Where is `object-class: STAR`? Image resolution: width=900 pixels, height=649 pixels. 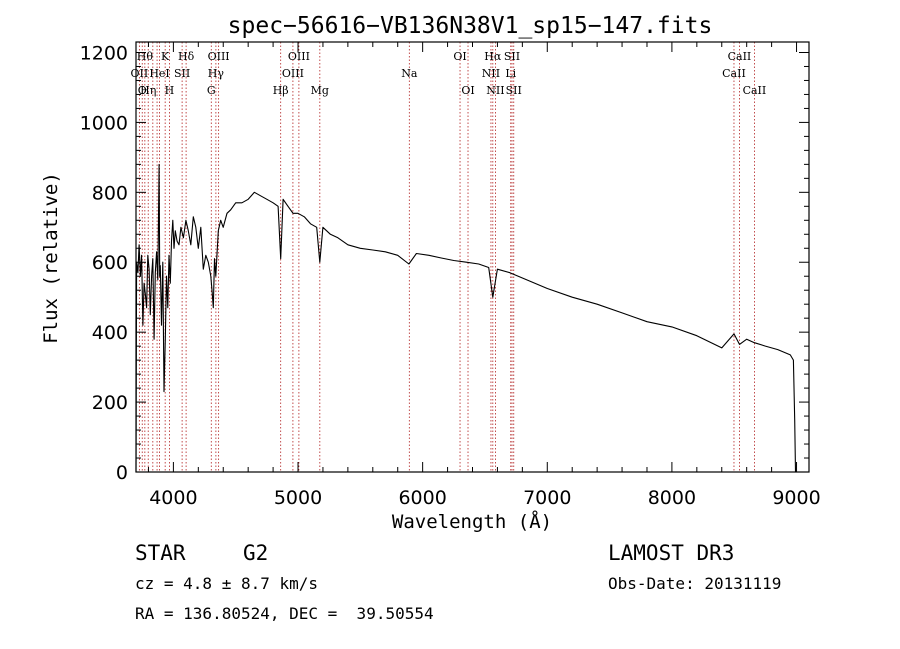
object-class: STAR is located at coordinates (160, 553).